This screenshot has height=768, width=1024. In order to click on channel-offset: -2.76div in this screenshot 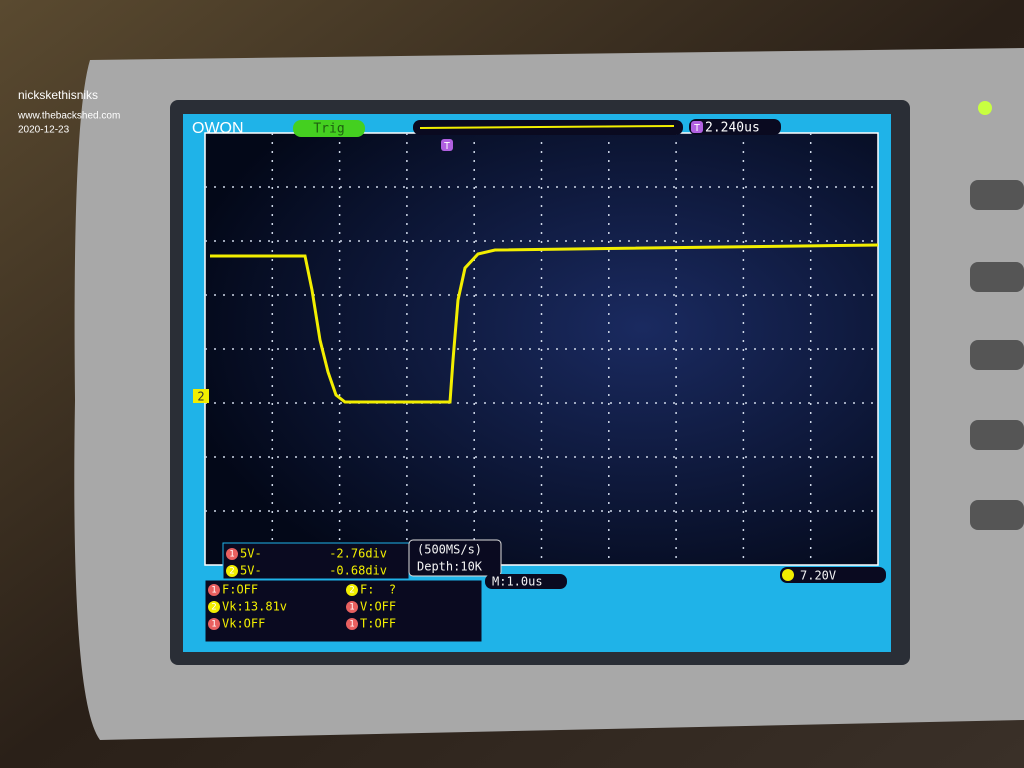, I will do `click(358, 554)`.